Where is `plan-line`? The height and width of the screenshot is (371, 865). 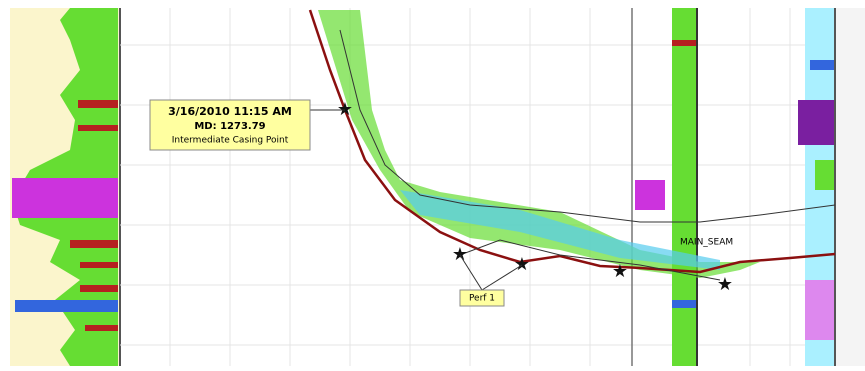 plan-line is located at coordinates (590, 260).